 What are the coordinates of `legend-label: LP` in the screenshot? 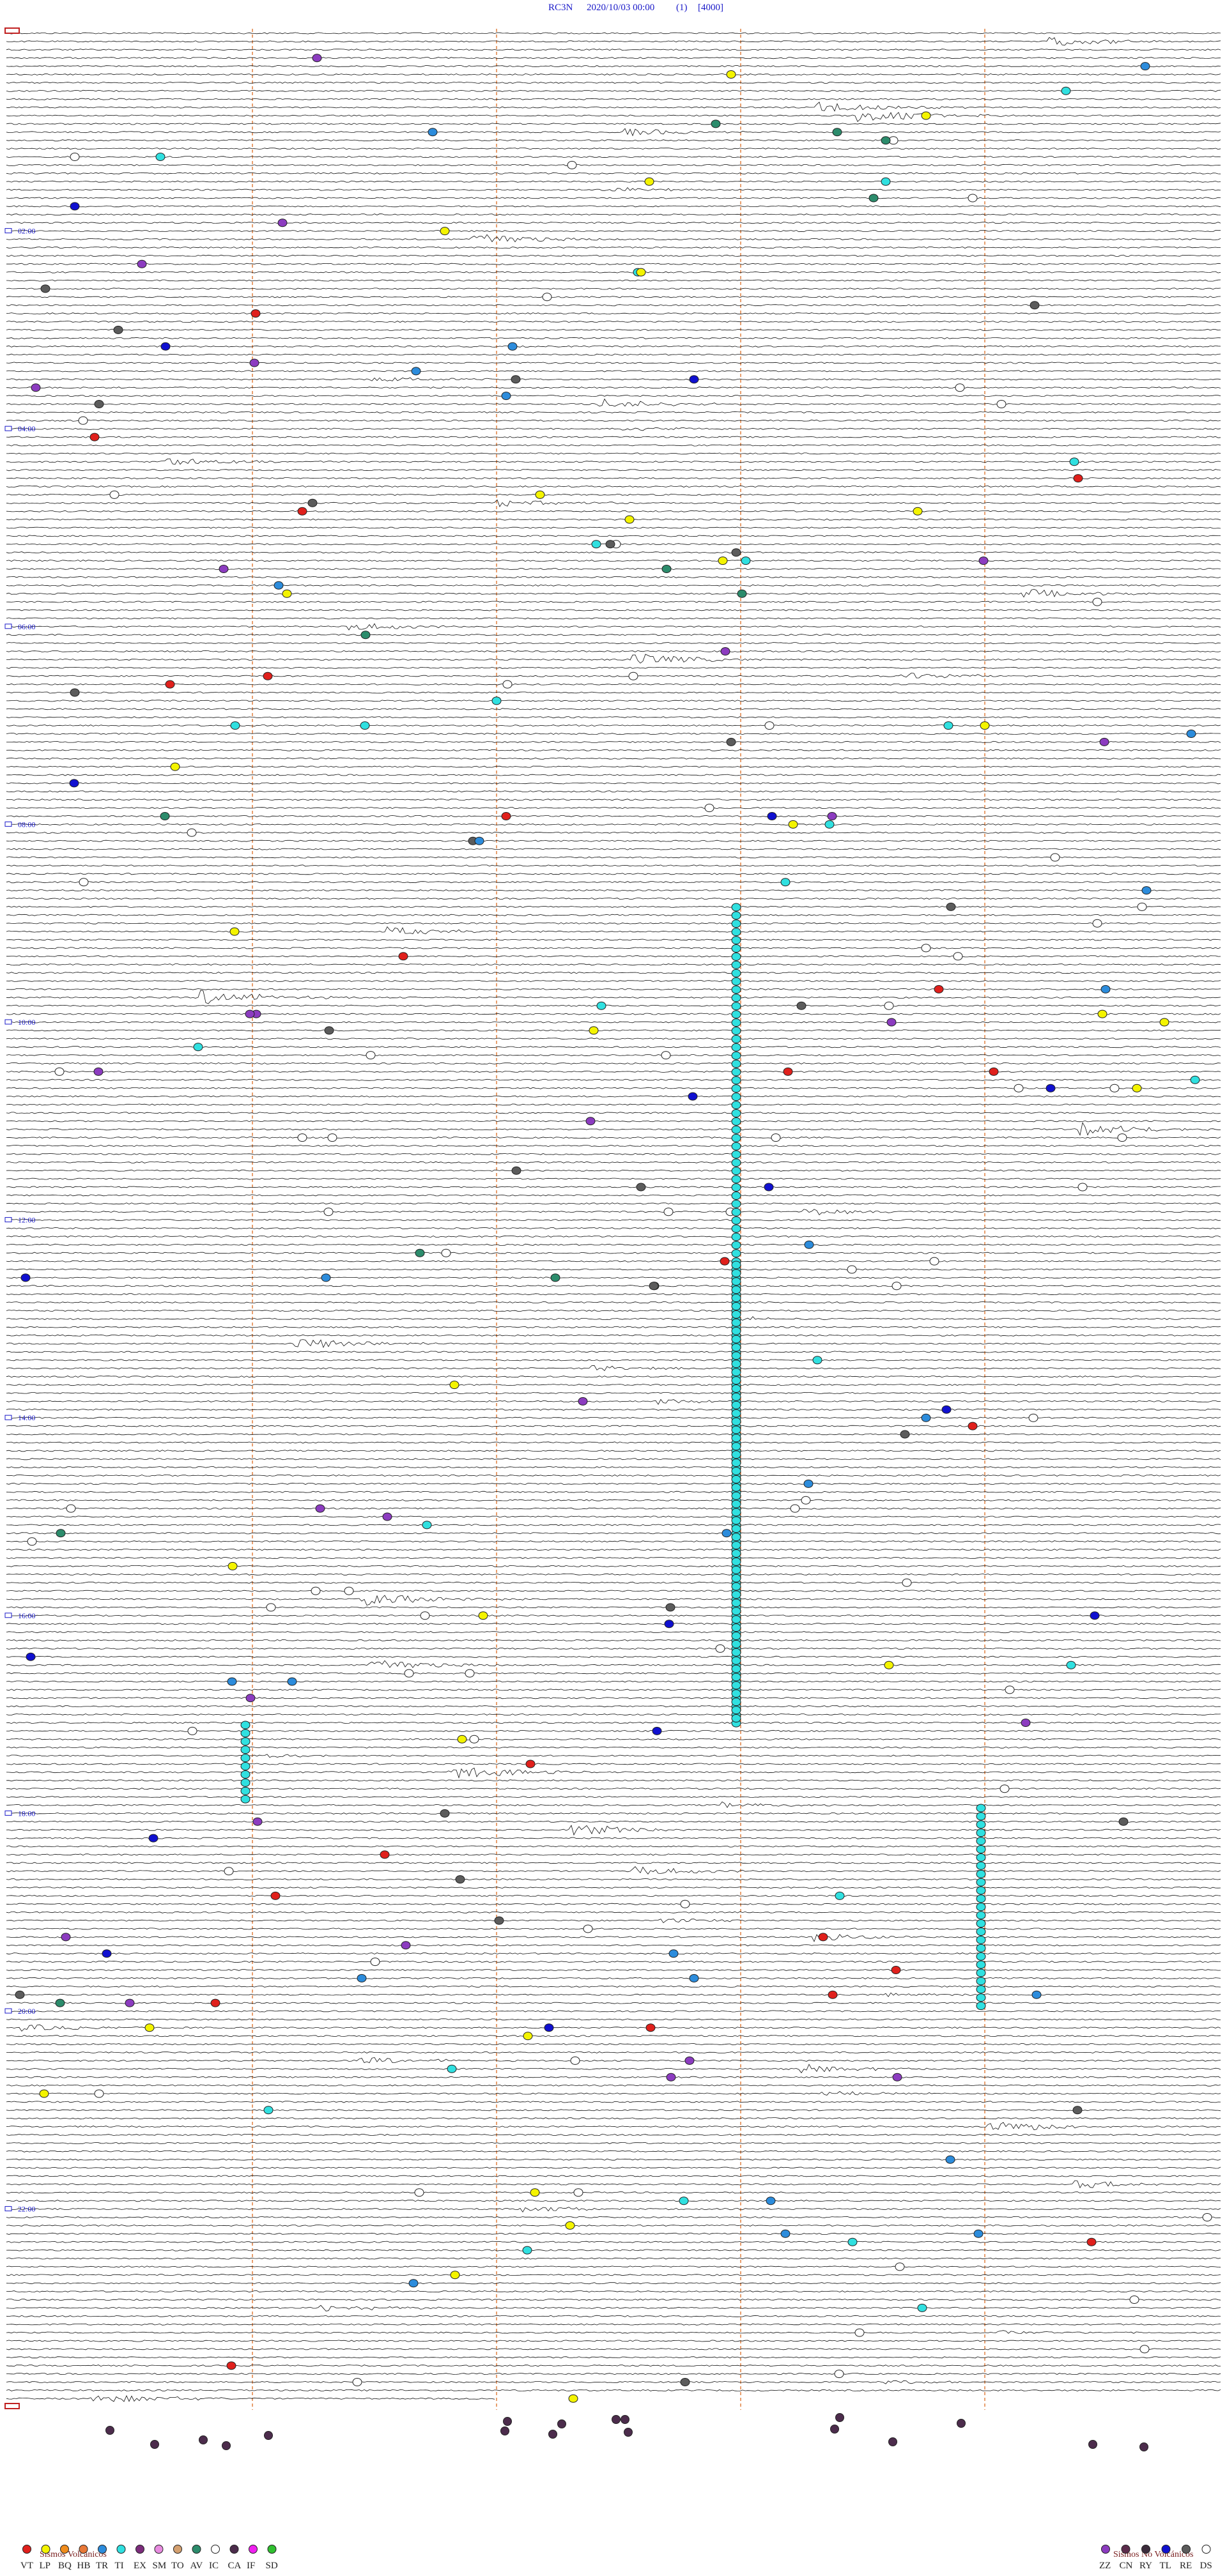 It's located at (45, 2566).